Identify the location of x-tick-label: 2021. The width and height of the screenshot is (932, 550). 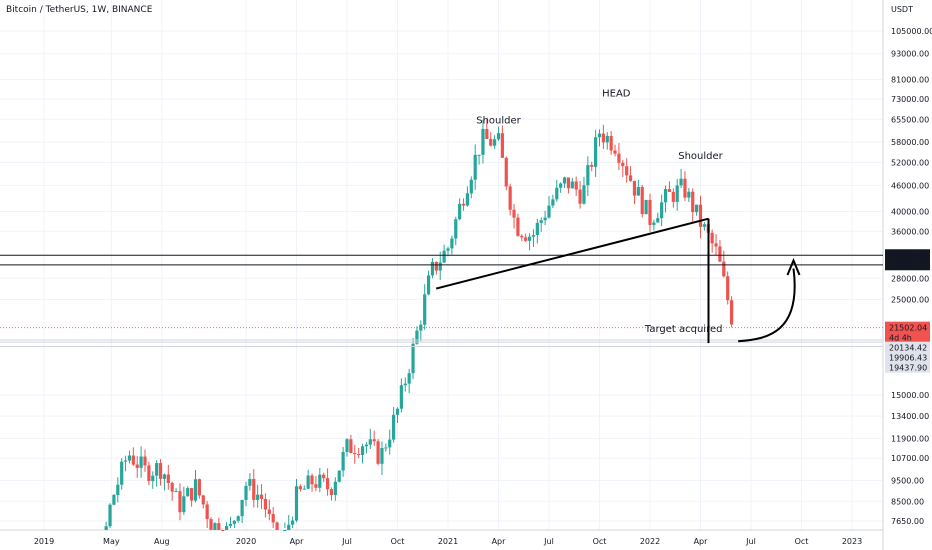
(448, 541).